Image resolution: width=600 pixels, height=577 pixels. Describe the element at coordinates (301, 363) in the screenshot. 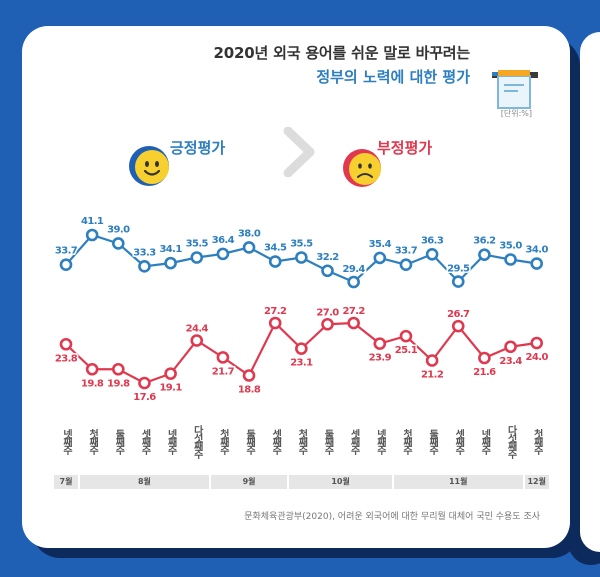

I see `data-label: 23.1` at that location.